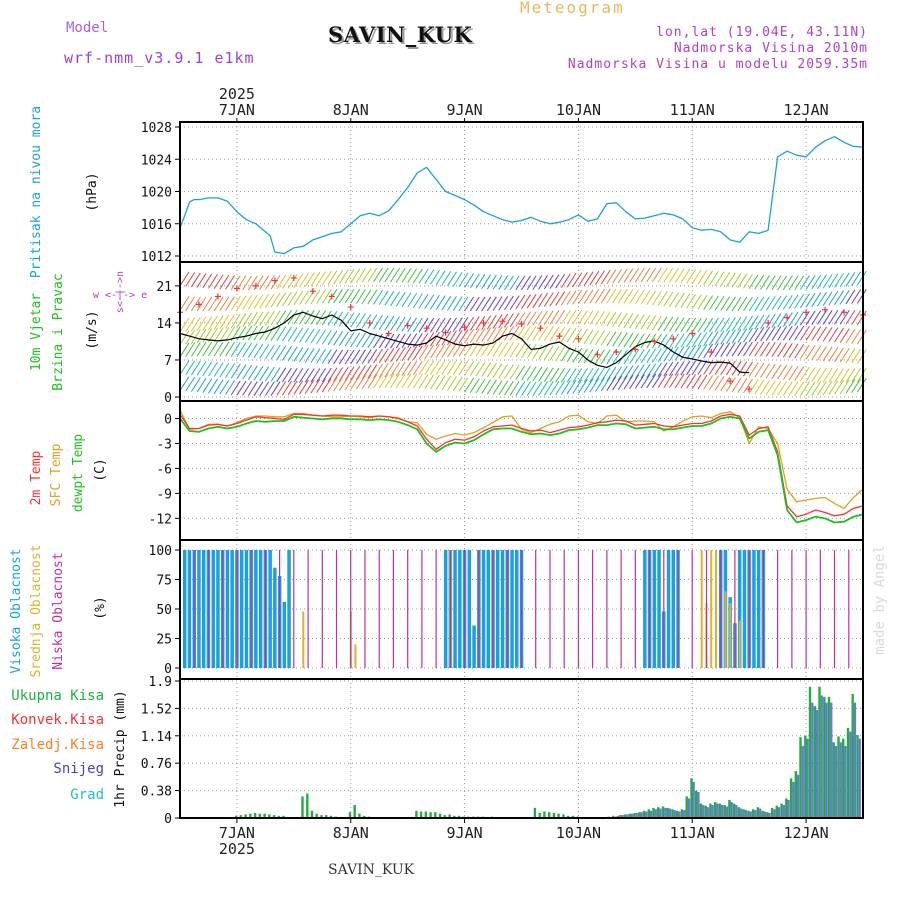  I want to click on precip-legend-item: Ukupna Kisa, so click(57, 696).